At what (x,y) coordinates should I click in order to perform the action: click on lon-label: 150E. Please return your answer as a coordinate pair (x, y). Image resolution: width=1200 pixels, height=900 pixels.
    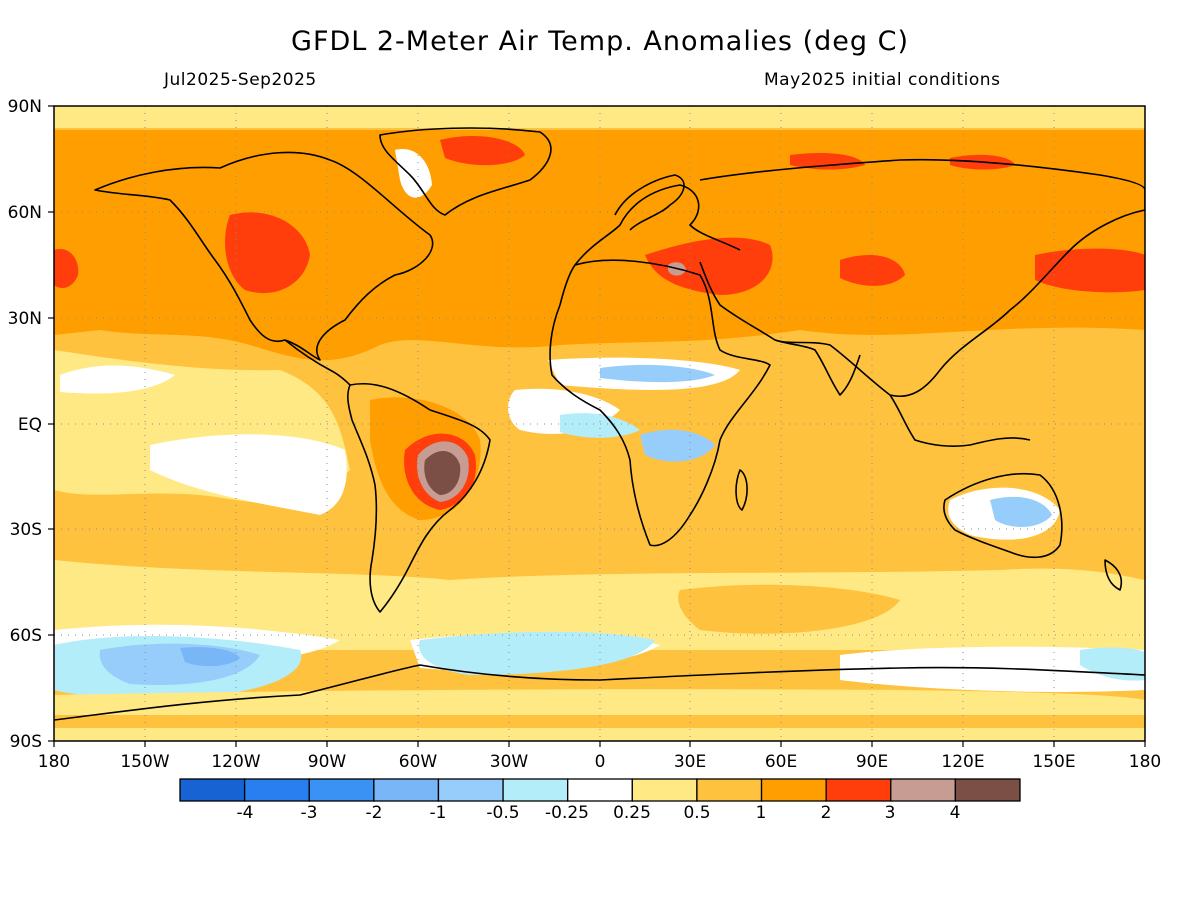
    Looking at the image, I should click on (1053, 762).